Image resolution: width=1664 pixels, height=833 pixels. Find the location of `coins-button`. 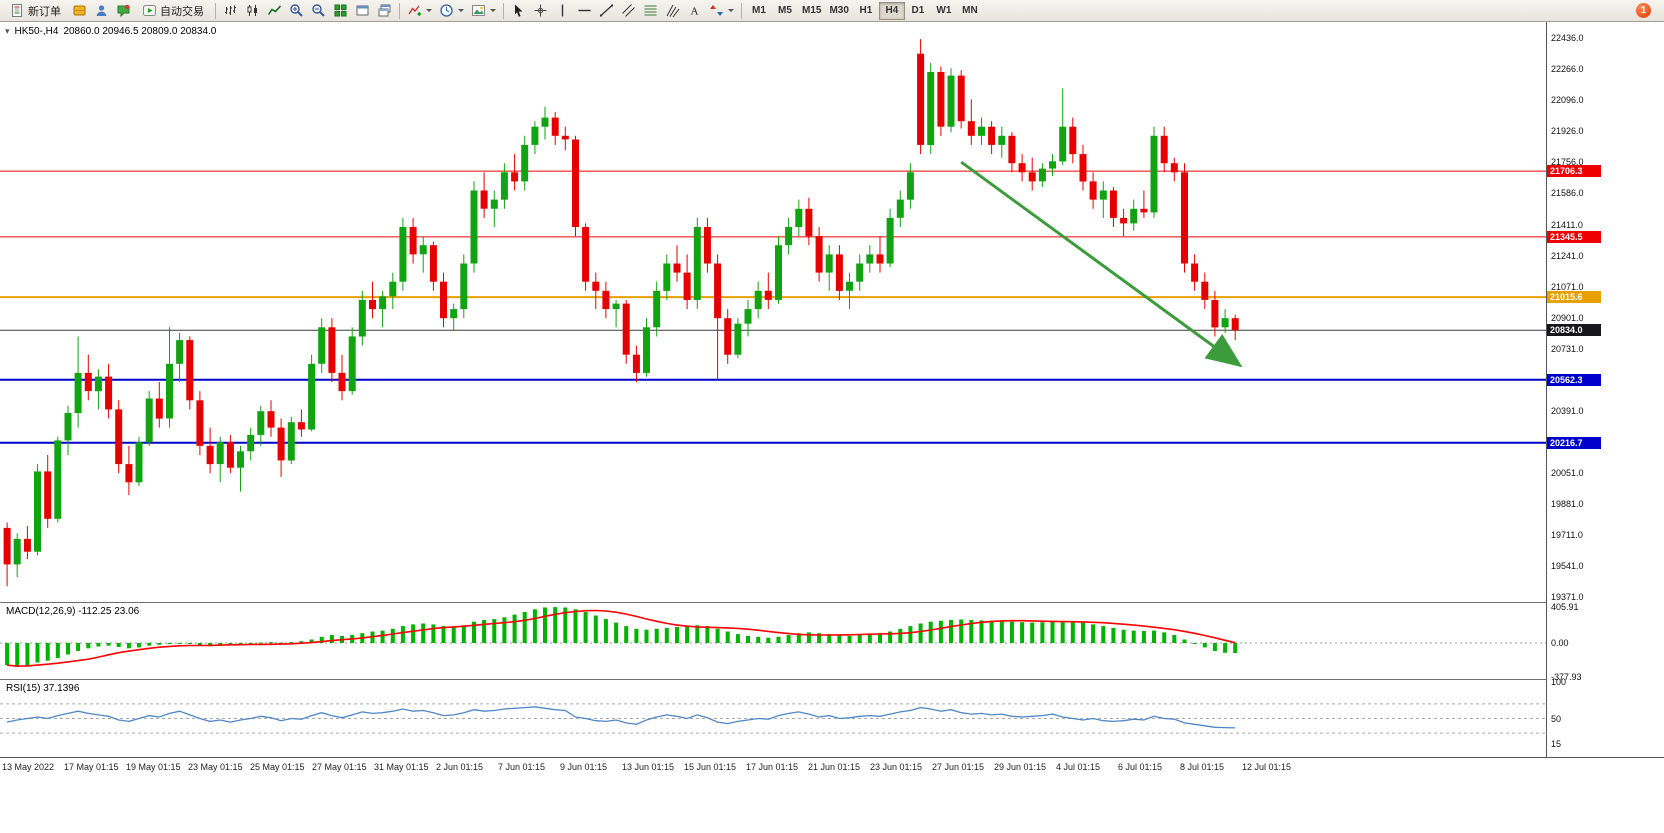

coins-button is located at coordinates (79, 11).